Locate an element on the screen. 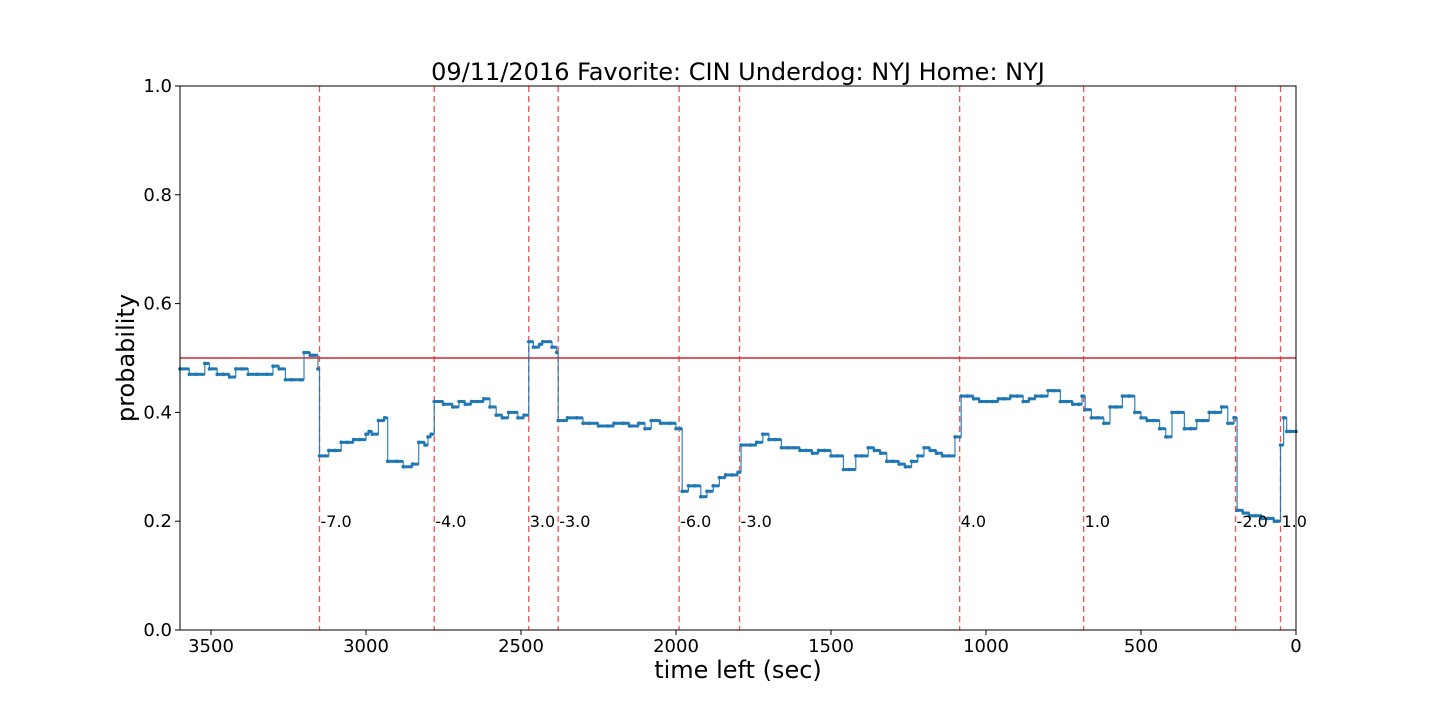 The height and width of the screenshot is (720, 1440). x-tick-label: 2500 is located at coordinates (521, 646).